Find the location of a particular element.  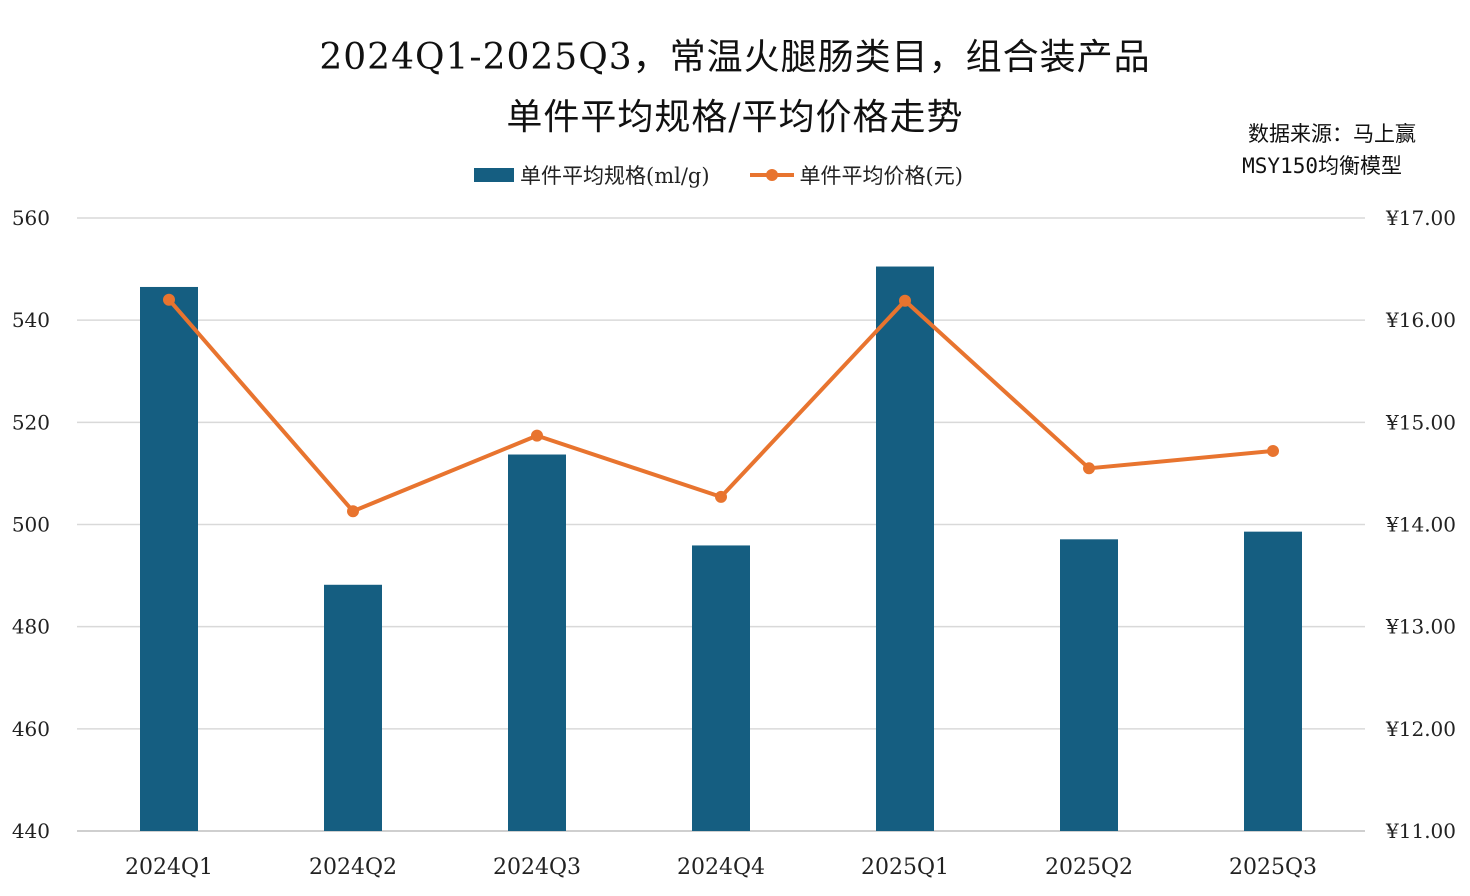

x-tick-label: 2024Q1 is located at coordinates (169, 867).